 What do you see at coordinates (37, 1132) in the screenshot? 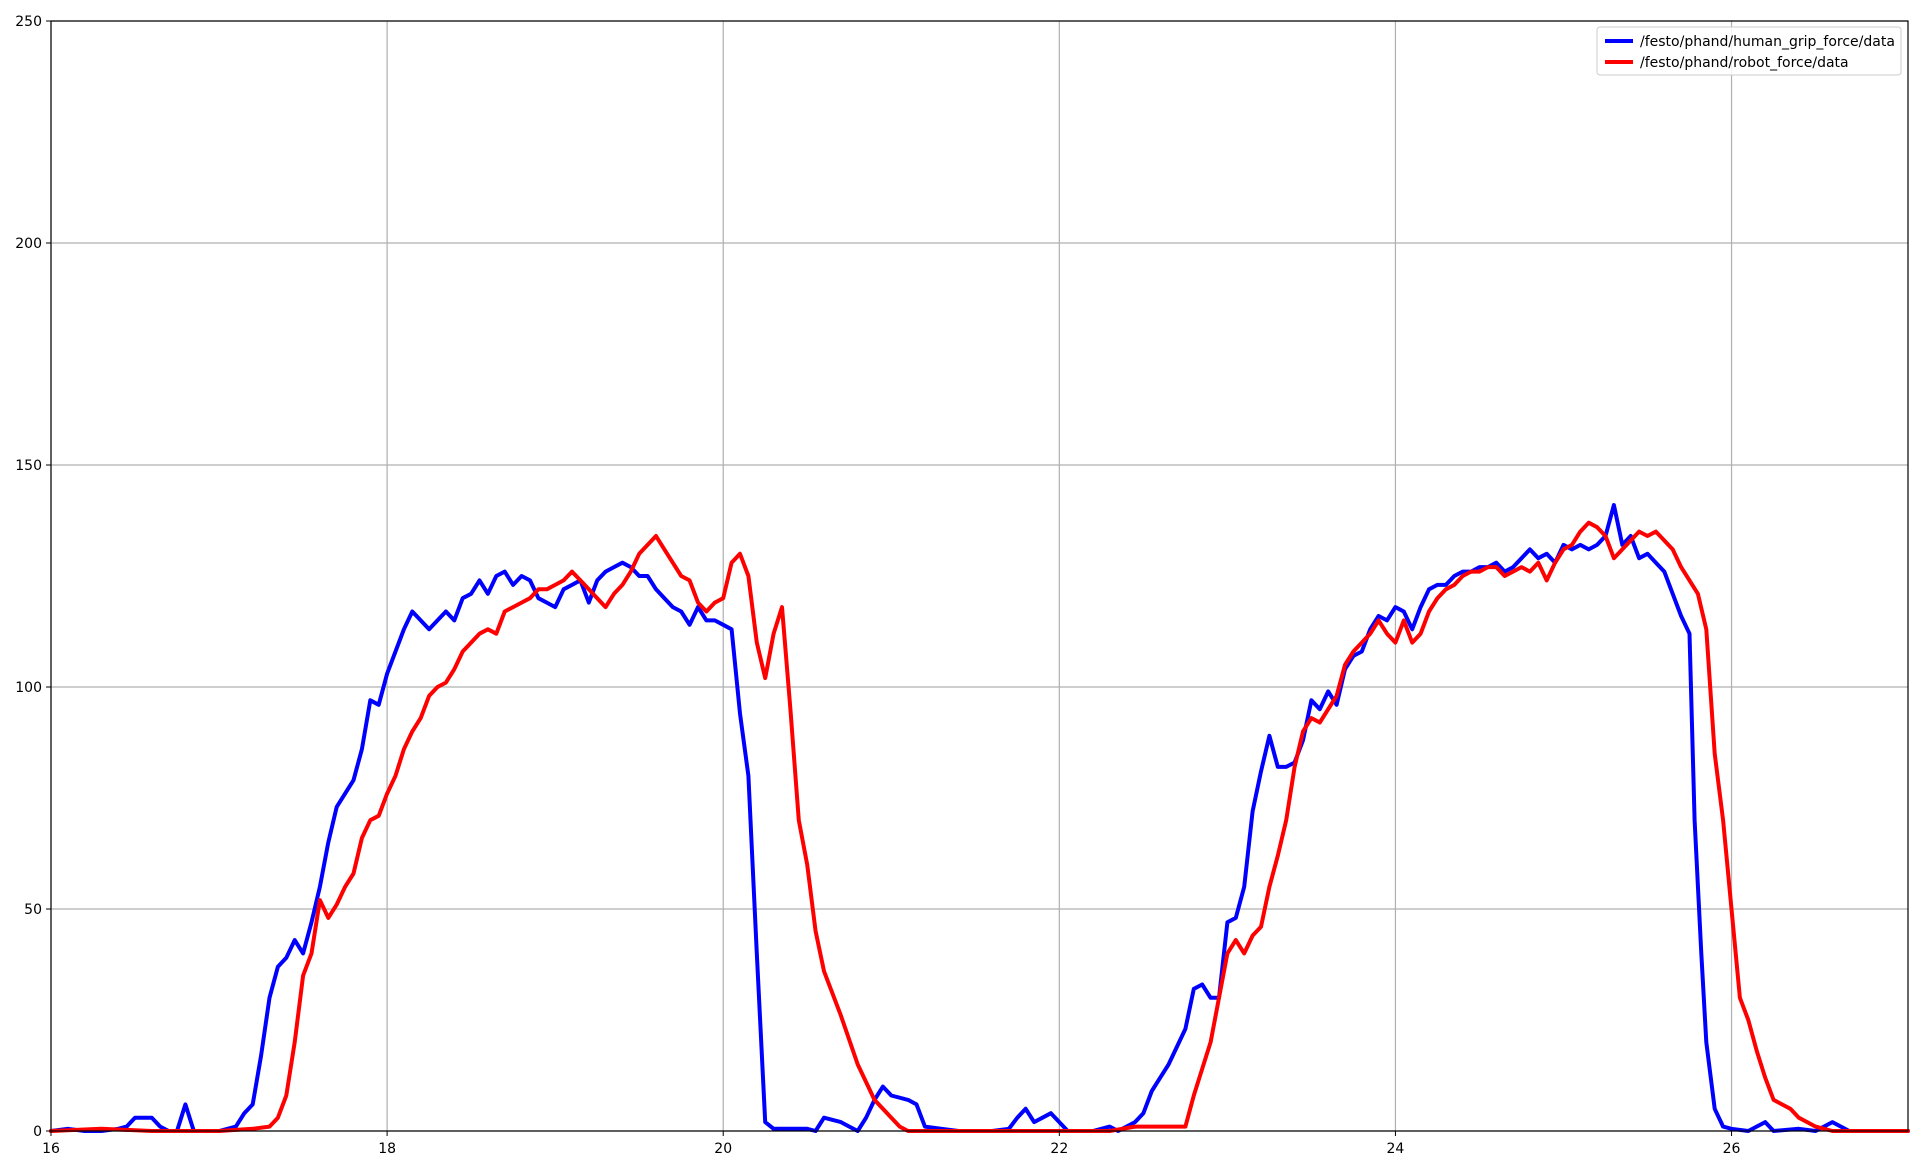
I see `y-tick-label: 0` at bounding box center [37, 1132].